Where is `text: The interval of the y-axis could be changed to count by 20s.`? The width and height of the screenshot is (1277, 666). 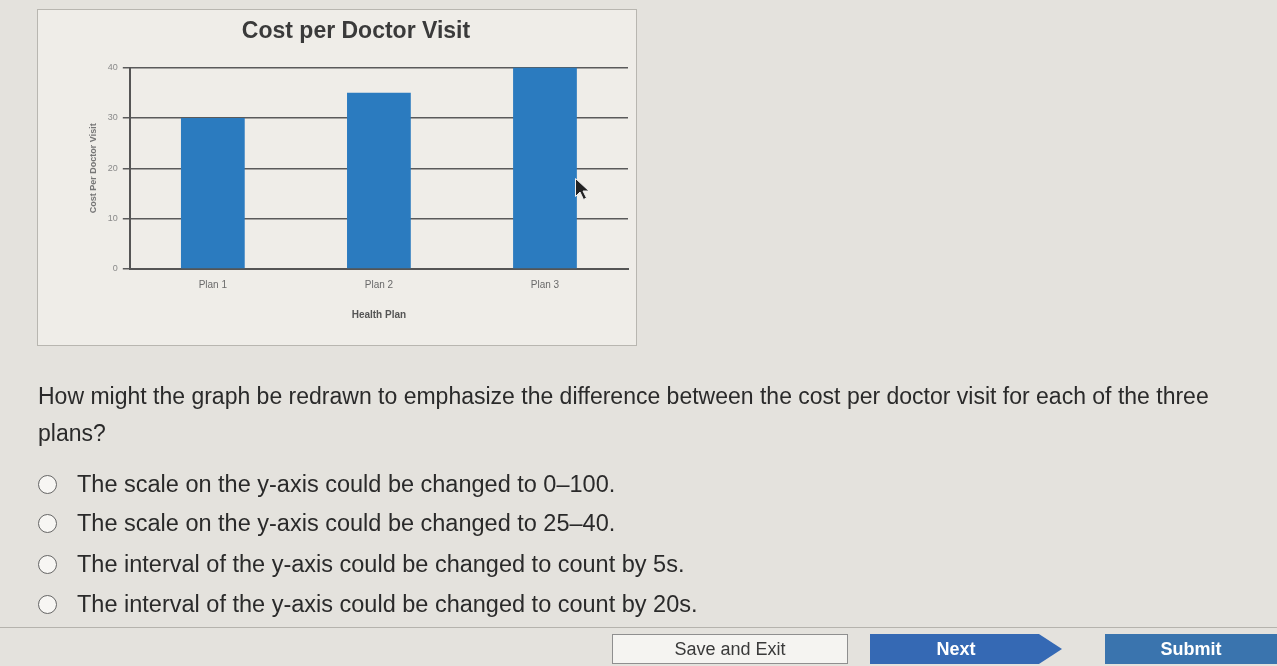 text: The interval of the y-axis could be changed to count by 20s. is located at coordinates (387, 604).